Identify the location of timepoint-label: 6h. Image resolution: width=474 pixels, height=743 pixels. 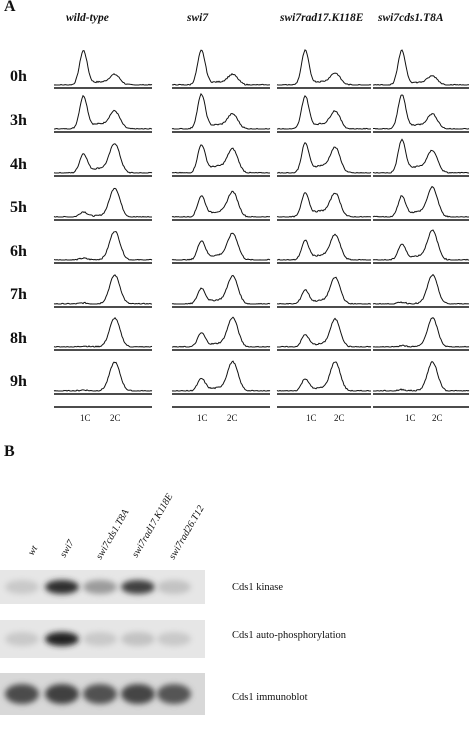
(18, 251).